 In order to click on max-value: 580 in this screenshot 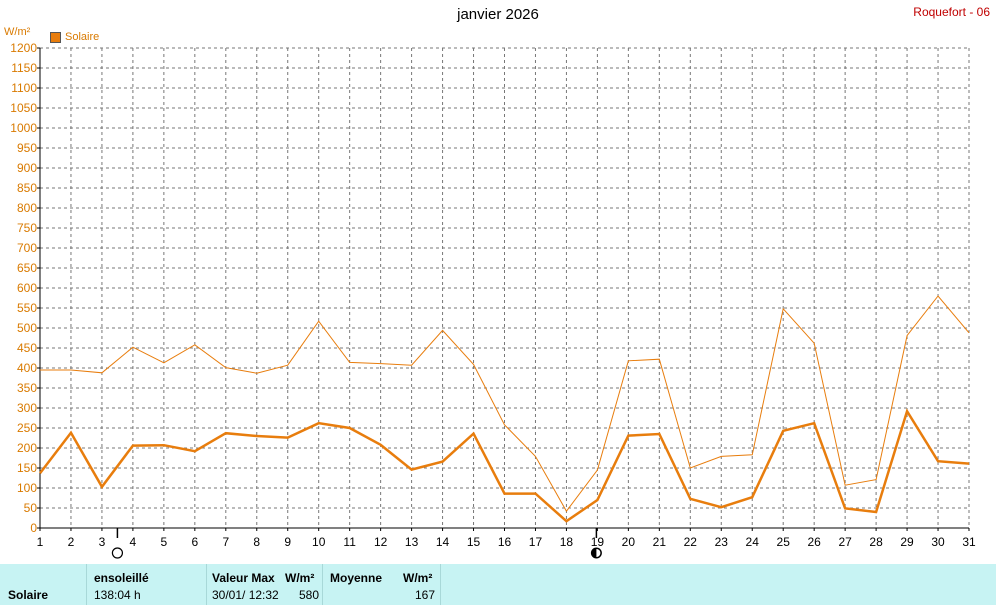, I will do `click(309, 595)`.